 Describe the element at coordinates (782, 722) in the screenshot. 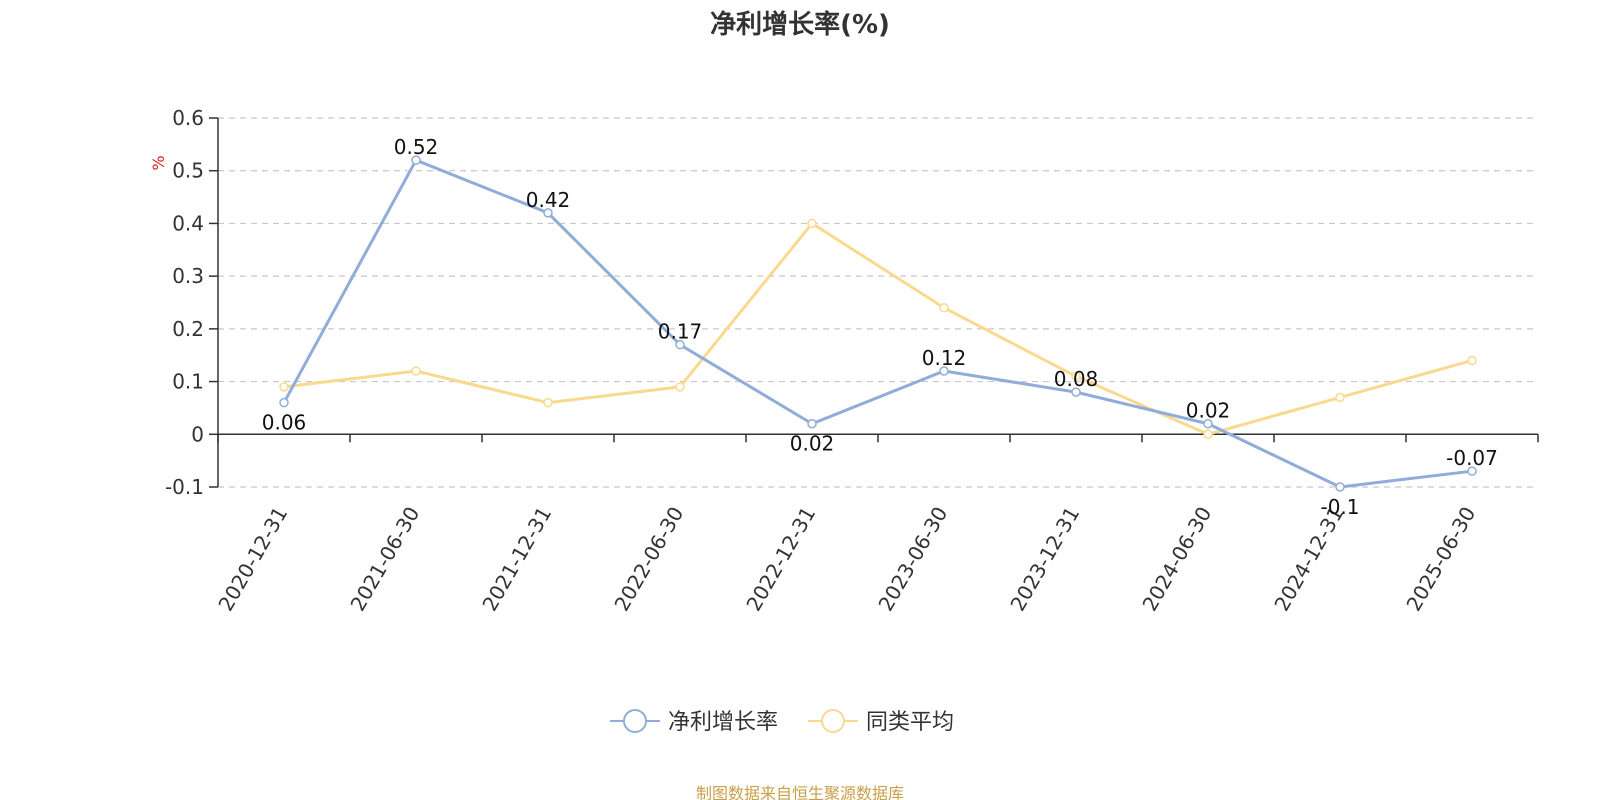

I see `legend: 净利增长率 同类平均` at that location.